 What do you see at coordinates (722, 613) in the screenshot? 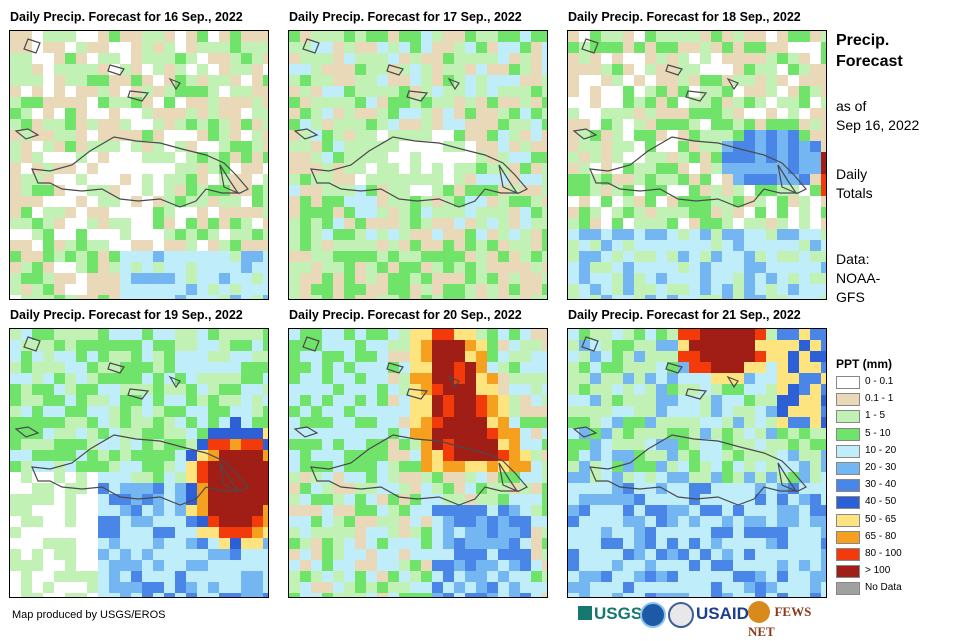
I see `usaid-logo: USAID` at bounding box center [722, 613].